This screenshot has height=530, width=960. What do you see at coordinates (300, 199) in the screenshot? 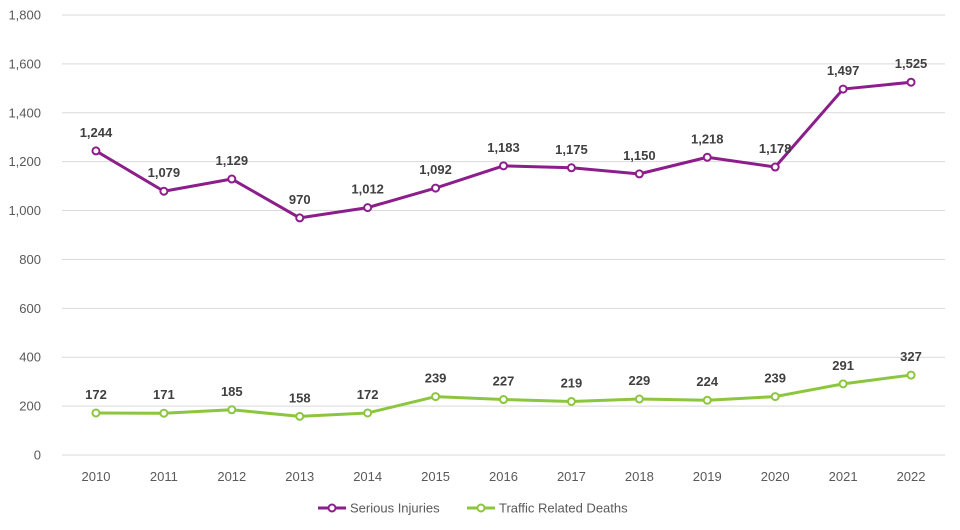
I see `data-label: 970` at bounding box center [300, 199].